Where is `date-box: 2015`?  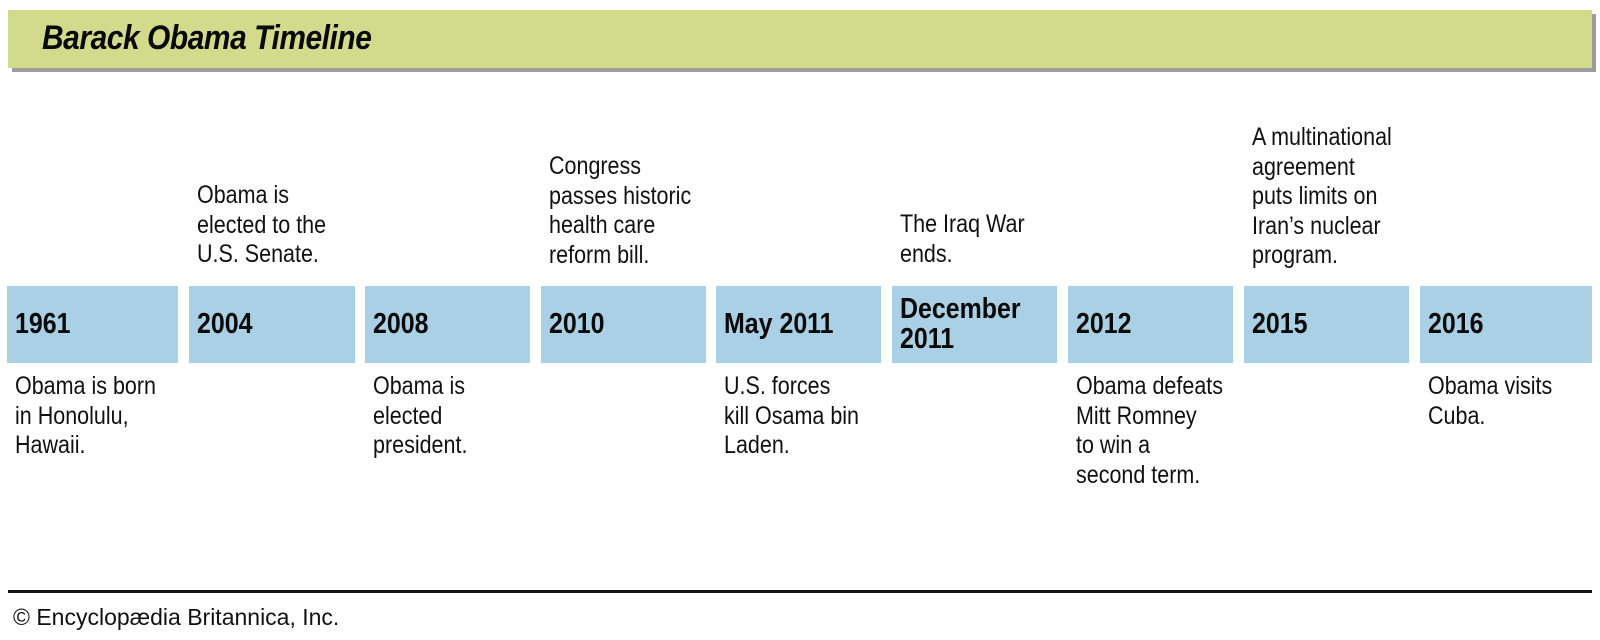 date-box: 2015 is located at coordinates (1326, 324).